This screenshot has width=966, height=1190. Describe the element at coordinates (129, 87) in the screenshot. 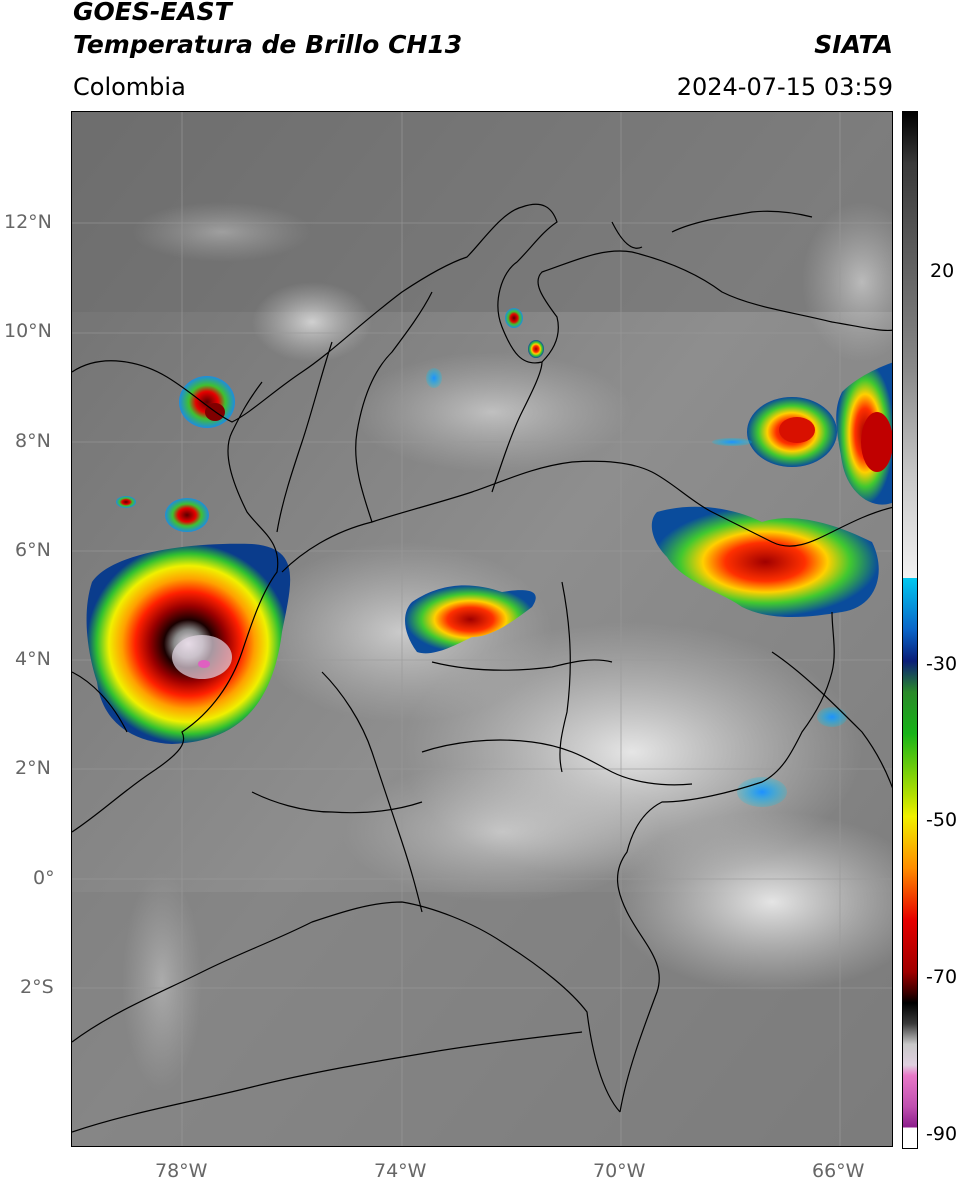

I see `region-label: Colombia` at that location.